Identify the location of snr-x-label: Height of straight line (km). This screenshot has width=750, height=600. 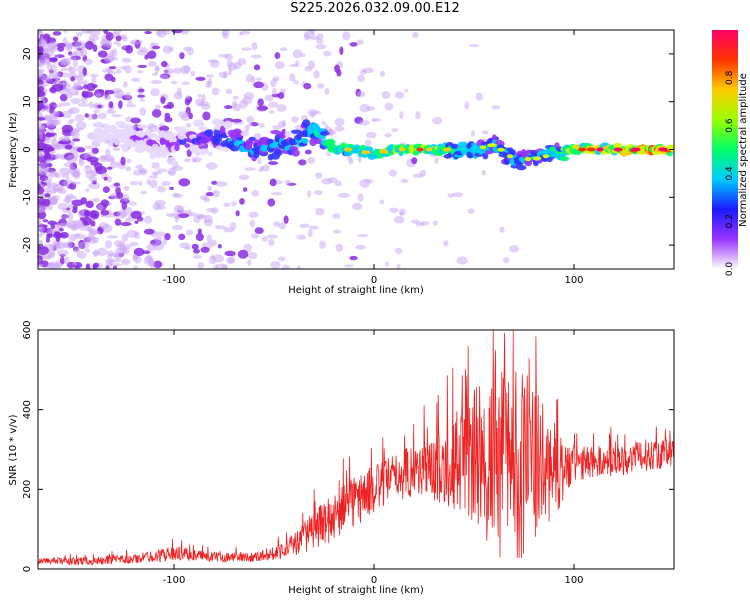
(356, 590).